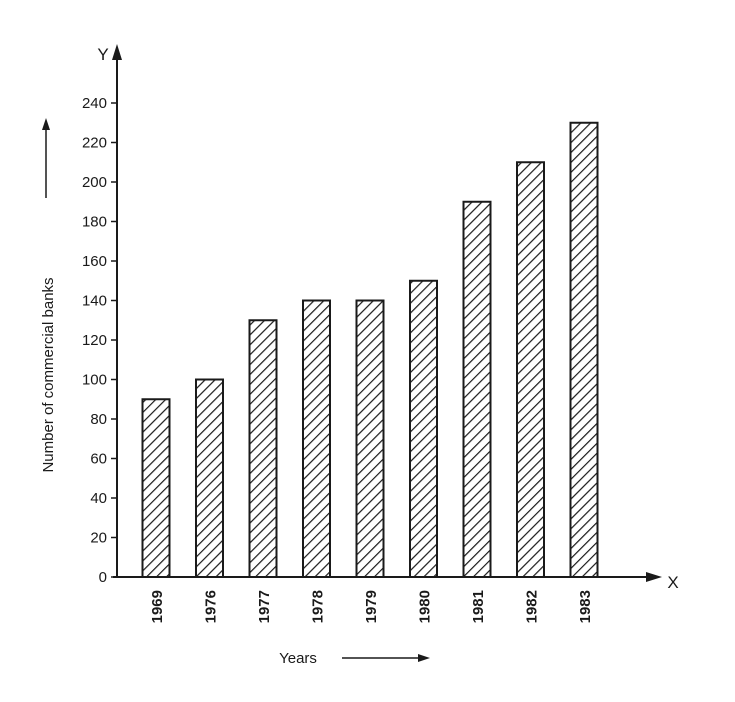  What do you see at coordinates (98, 419) in the screenshot?
I see `y-tick-label: 80` at bounding box center [98, 419].